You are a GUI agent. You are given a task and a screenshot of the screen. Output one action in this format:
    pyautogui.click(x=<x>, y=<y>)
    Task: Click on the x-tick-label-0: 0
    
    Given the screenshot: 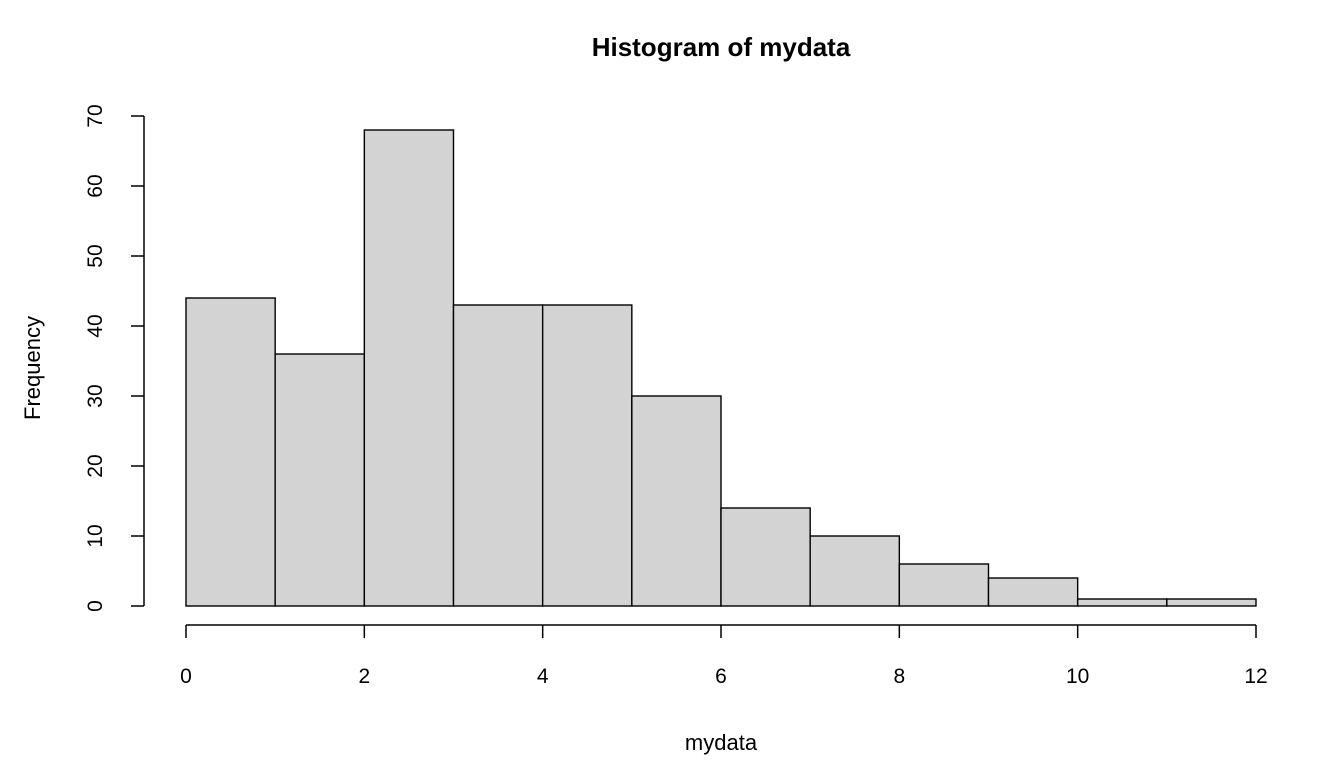 What is the action you would take?
    pyautogui.click(x=186, y=676)
    